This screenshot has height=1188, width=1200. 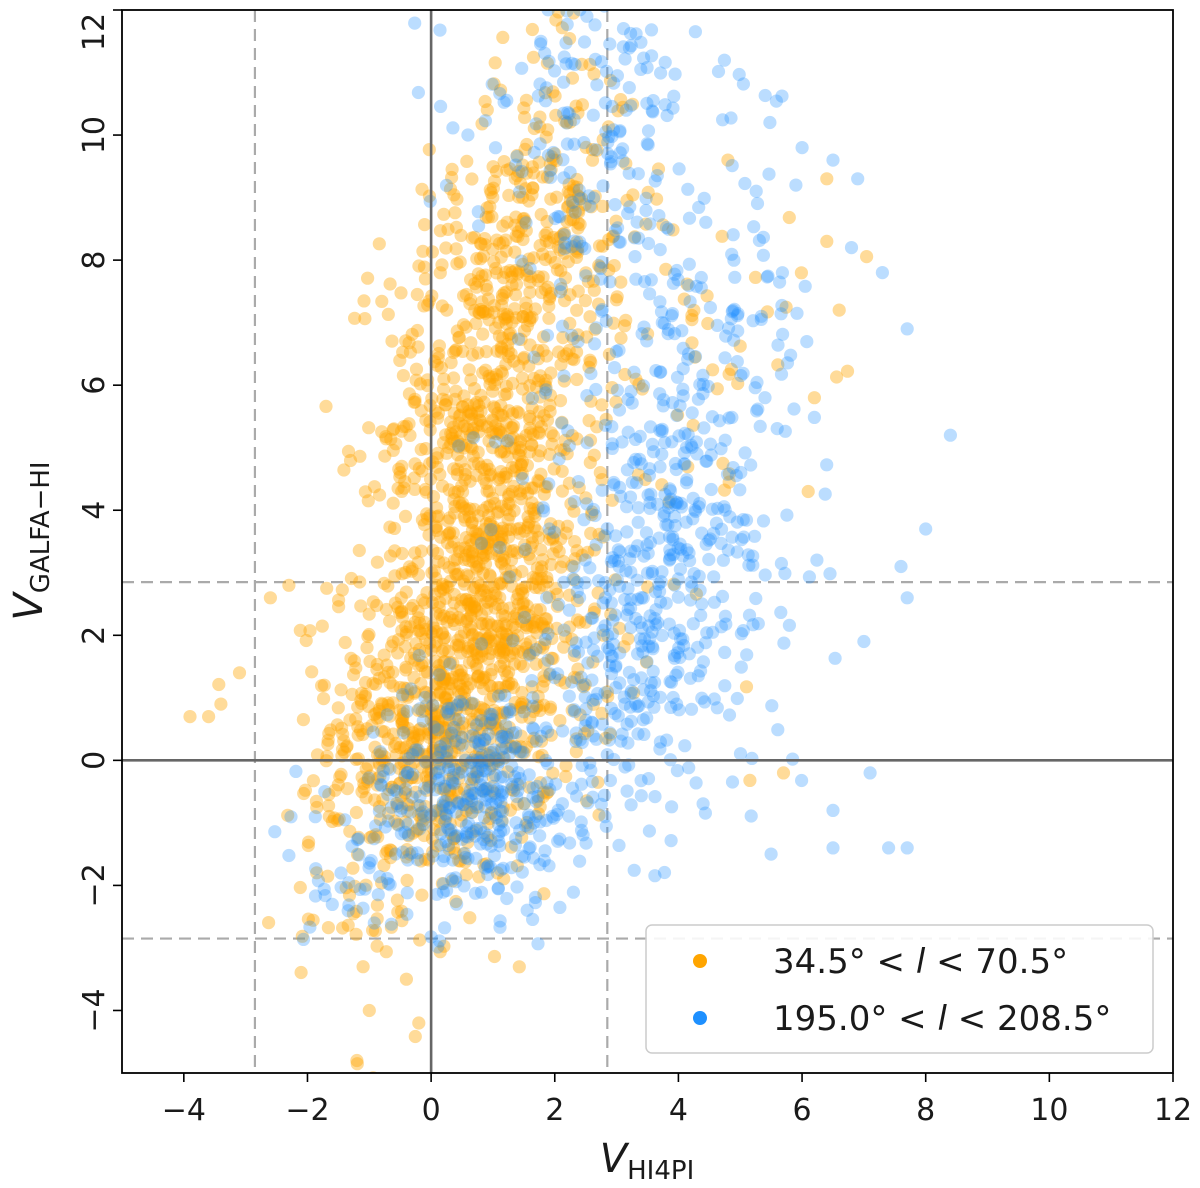 I want to click on legend-marker-orange, so click(x=700, y=961).